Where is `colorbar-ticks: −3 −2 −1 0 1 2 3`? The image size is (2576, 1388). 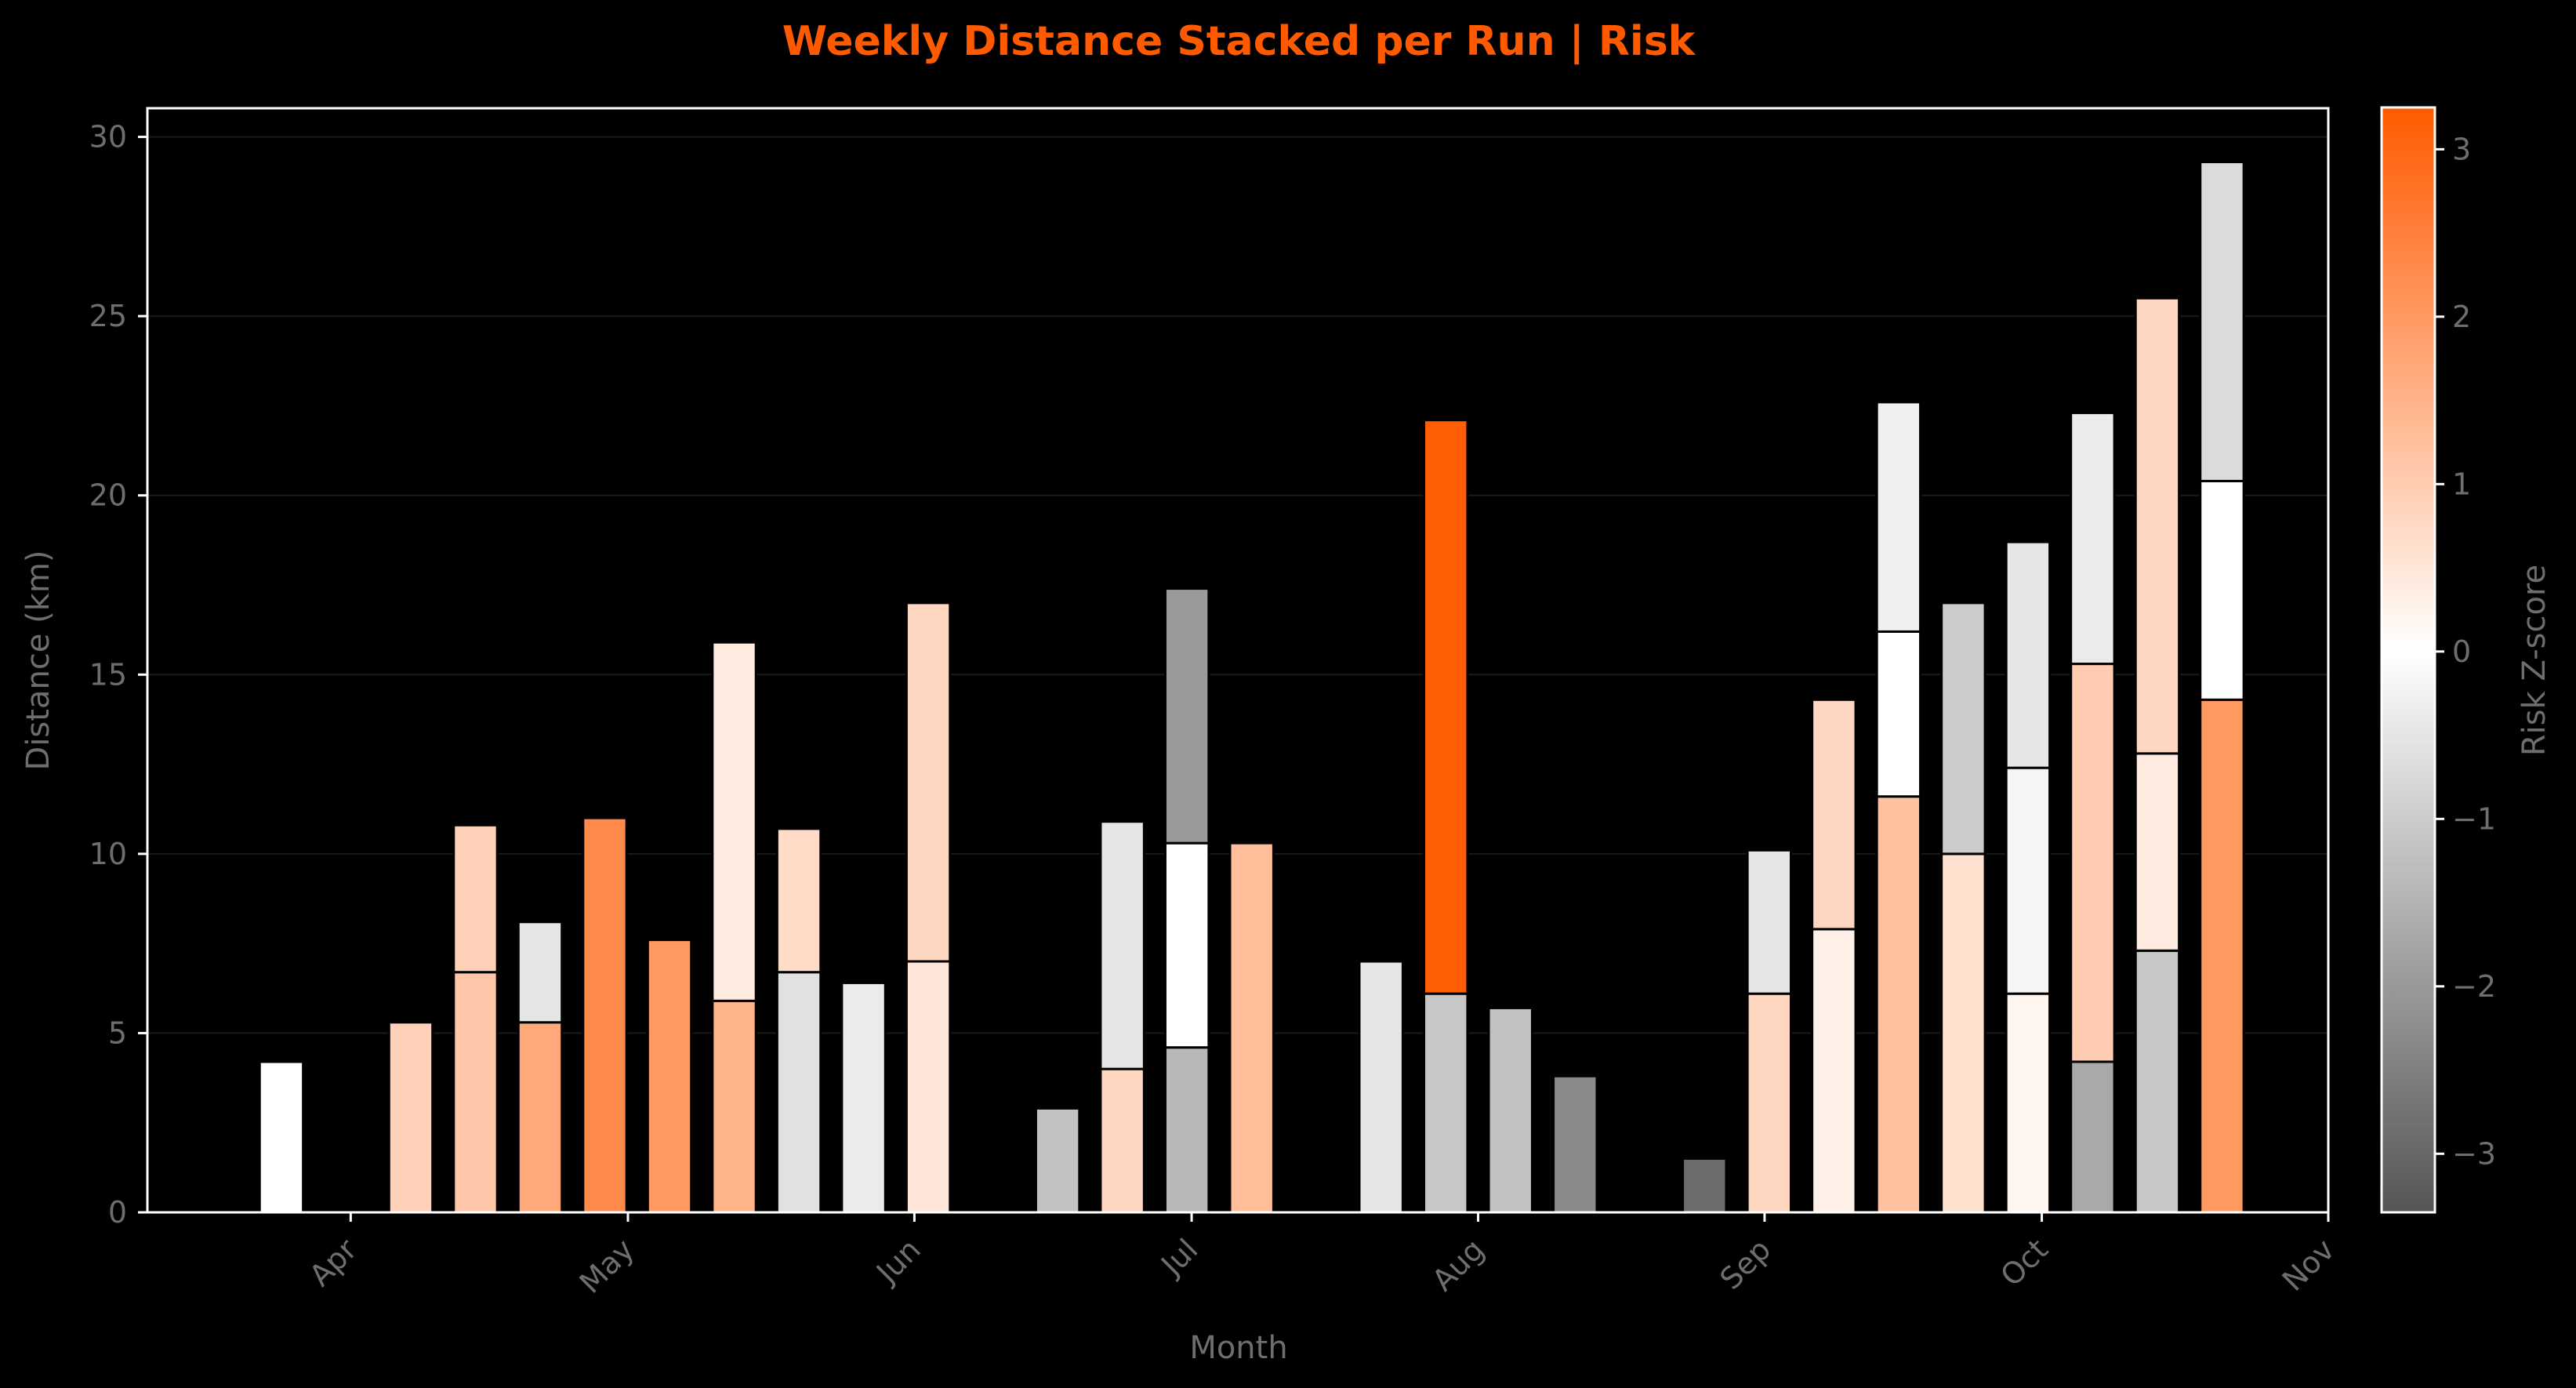
colorbar-ticks: −3 −2 −1 0 1 2 3 is located at coordinates (2465, 651).